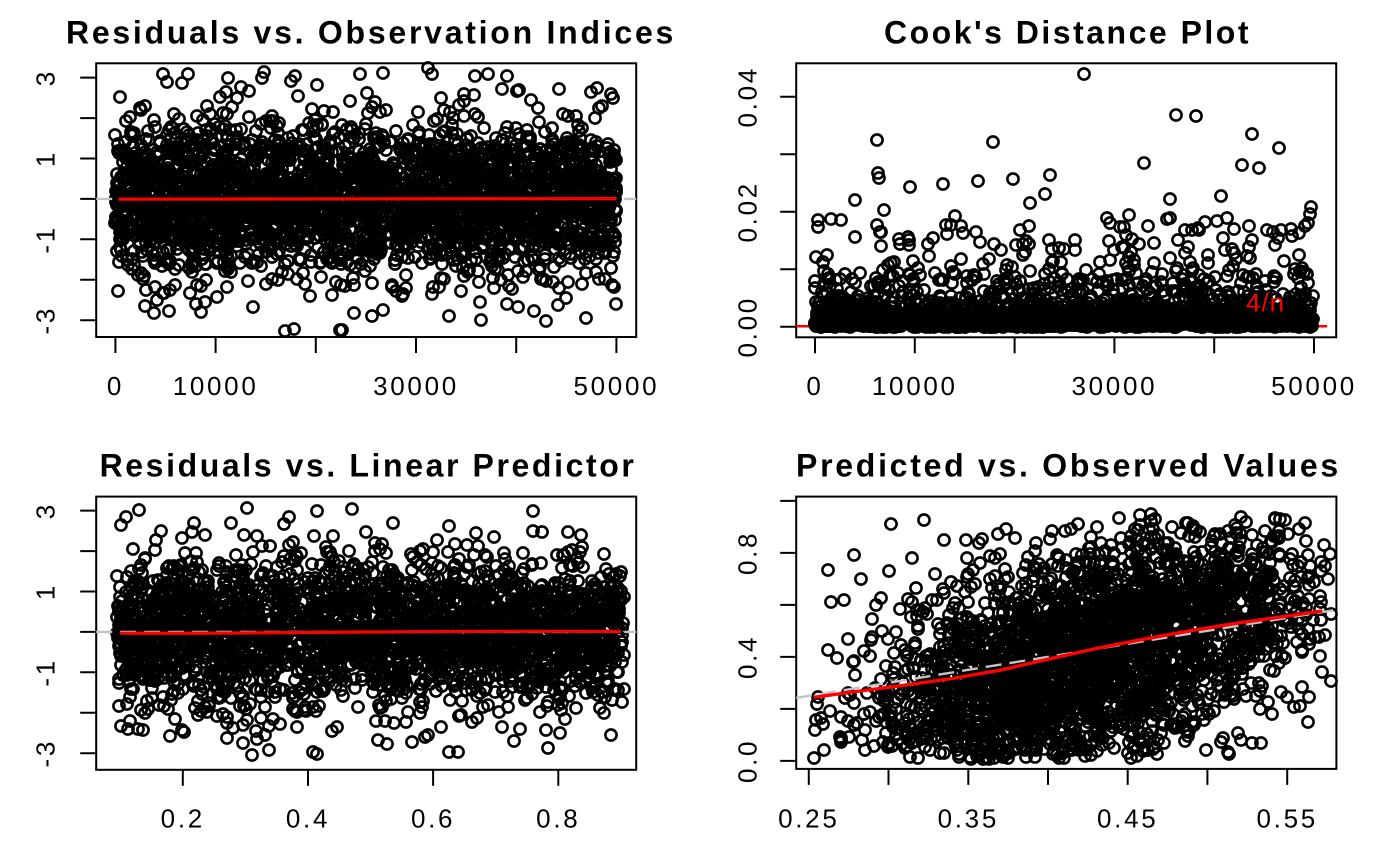 The image size is (1400, 866). Describe the element at coordinates (368, 466) in the screenshot. I see `svg-text: Residuals vs. Linear Predictor` at that location.